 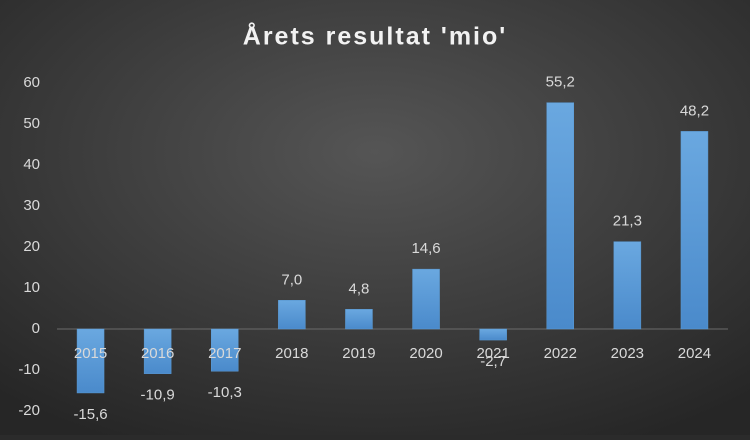 What do you see at coordinates (359, 288) in the screenshot?
I see `value-label: 4,8` at bounding box center [359, 288].